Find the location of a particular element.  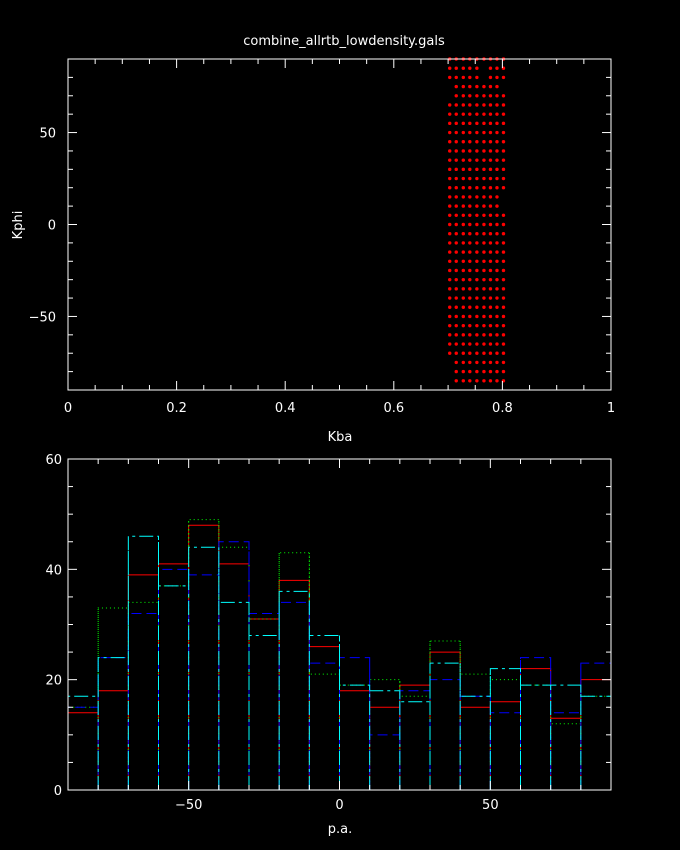

figure-title: combine_allrtb_lowdensity.gals is located at coordinates (344, 41).